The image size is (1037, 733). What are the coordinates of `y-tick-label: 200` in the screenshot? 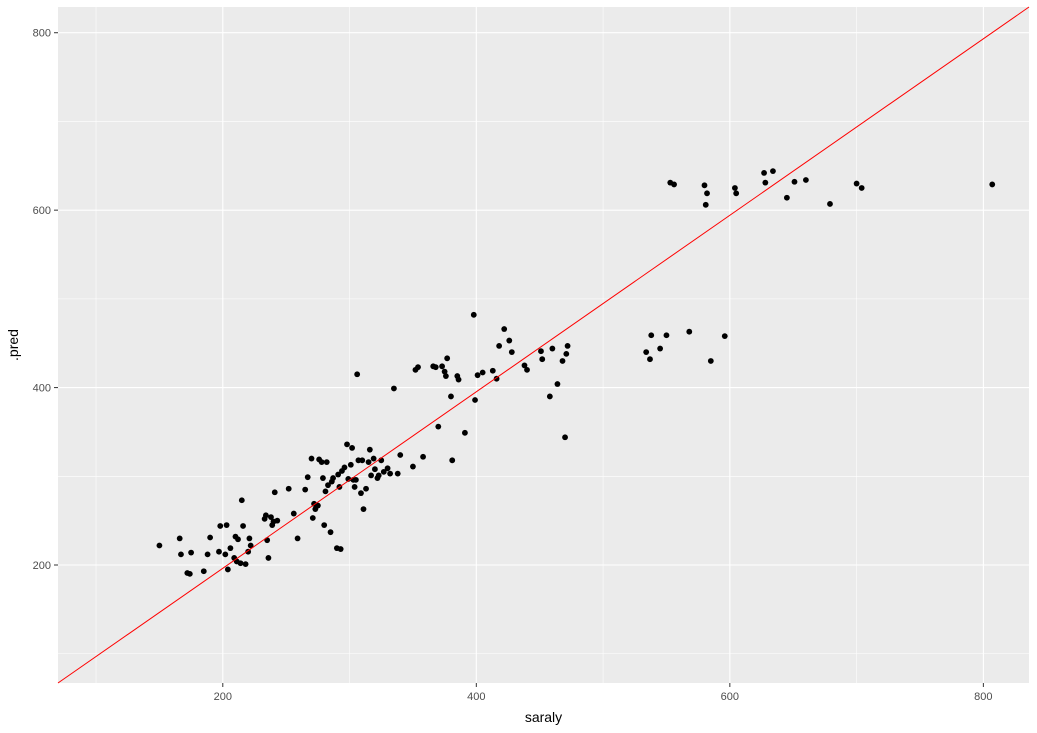 It's located at (42, 566).